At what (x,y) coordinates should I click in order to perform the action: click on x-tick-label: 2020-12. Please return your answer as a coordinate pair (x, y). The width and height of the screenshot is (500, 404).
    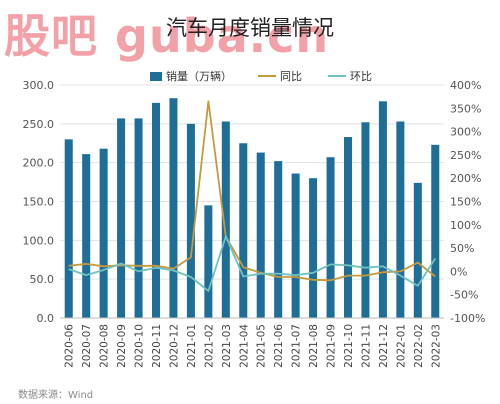
    Looking at the image, I should click on (174, 346).